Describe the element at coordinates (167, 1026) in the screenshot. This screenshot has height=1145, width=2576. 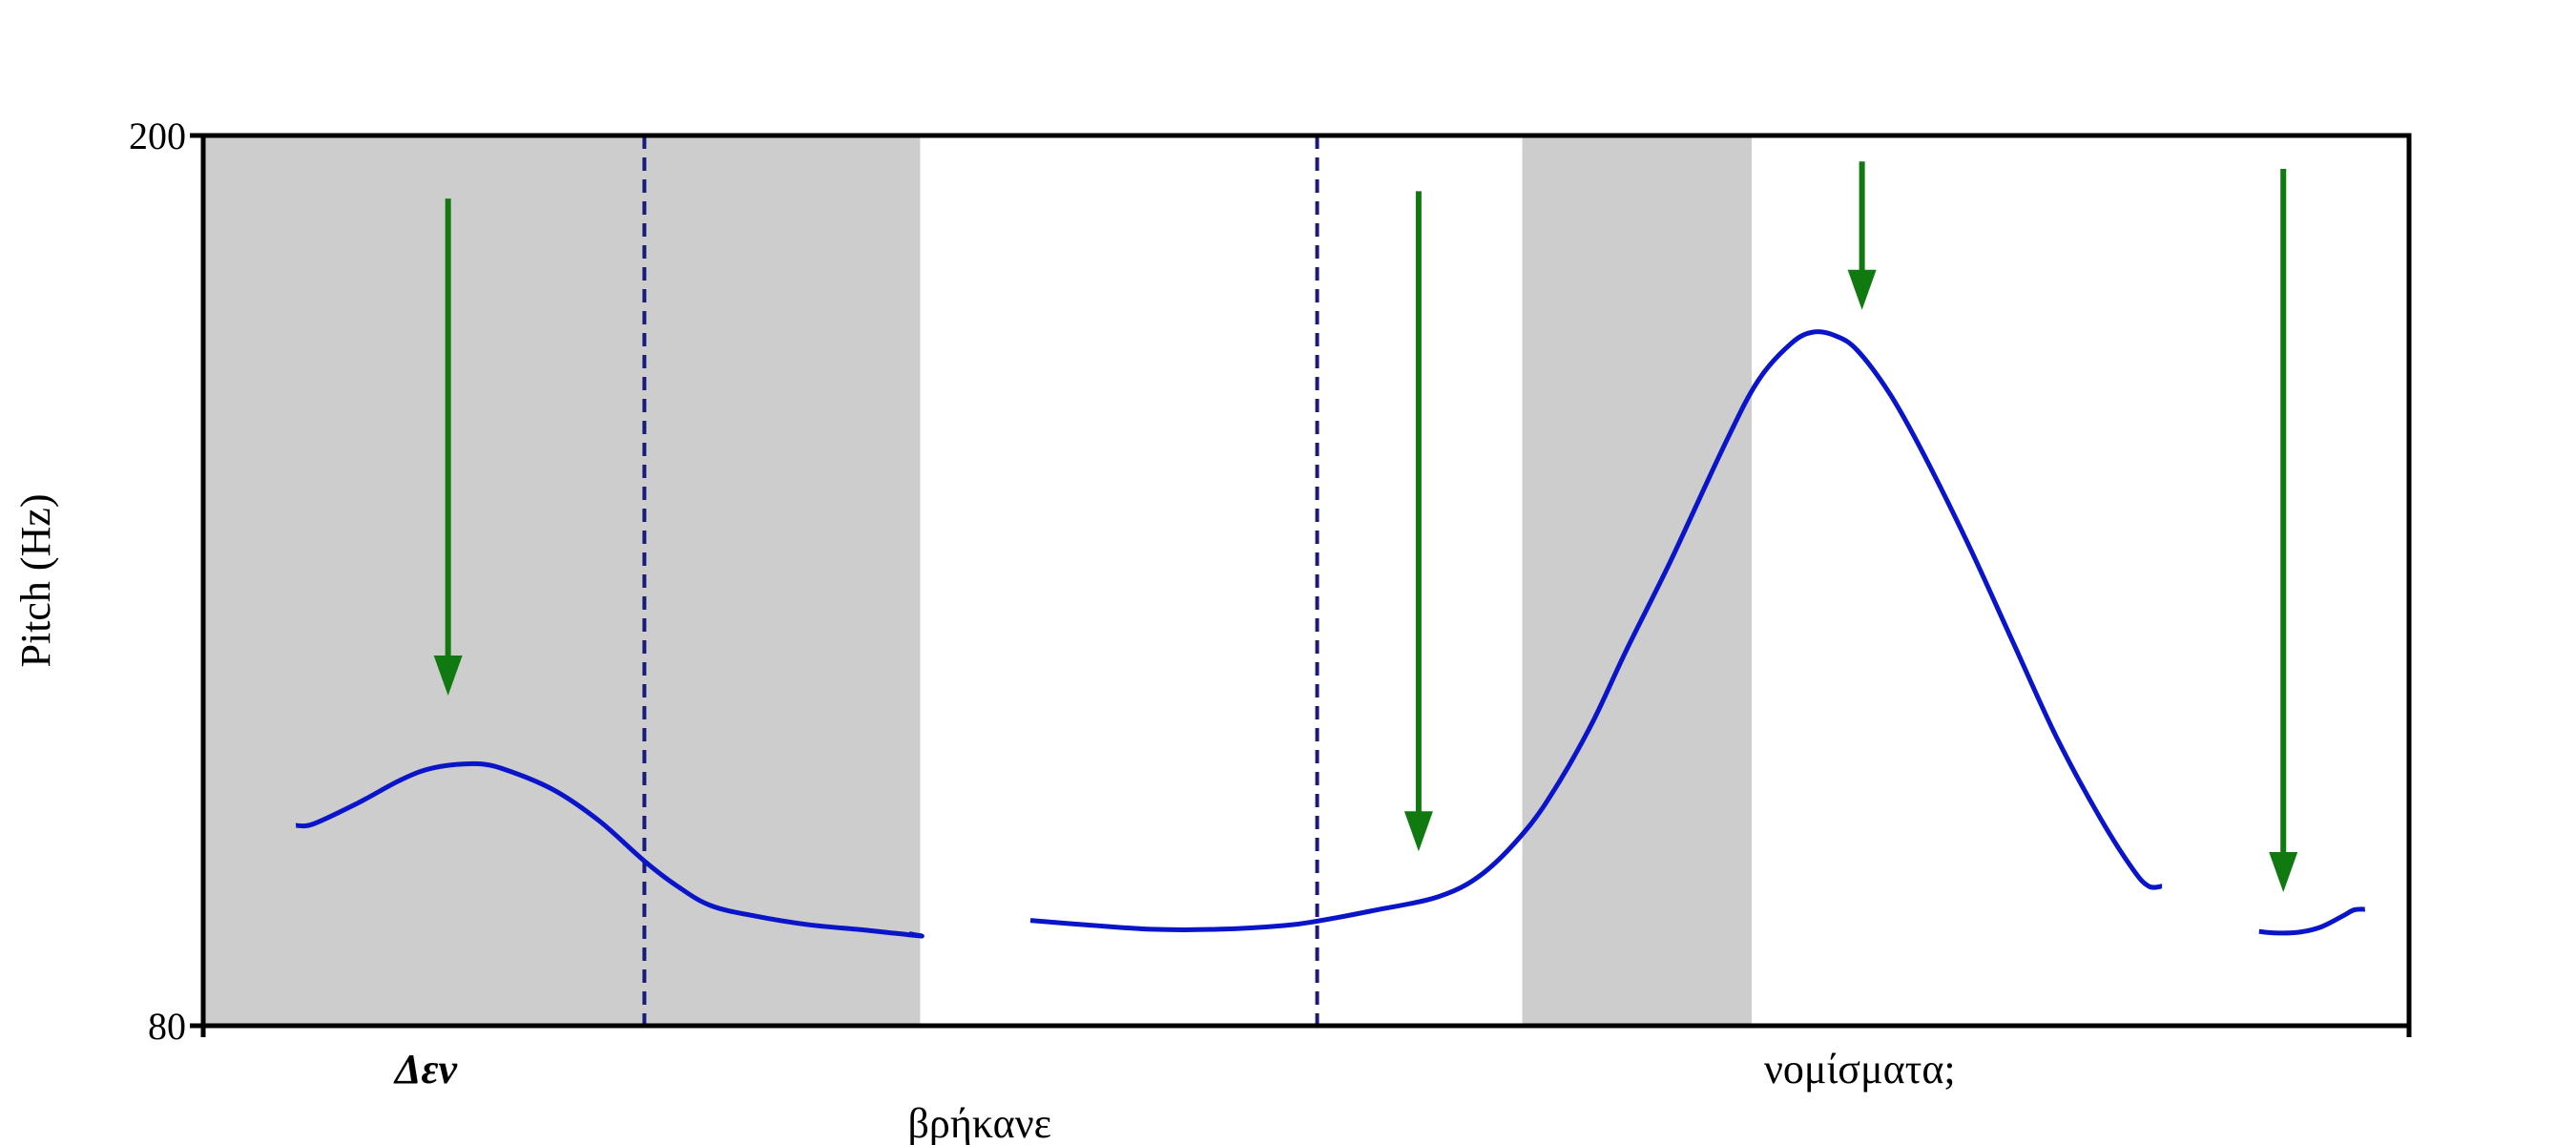
I see `y-tick-label-1: 80` at that location.